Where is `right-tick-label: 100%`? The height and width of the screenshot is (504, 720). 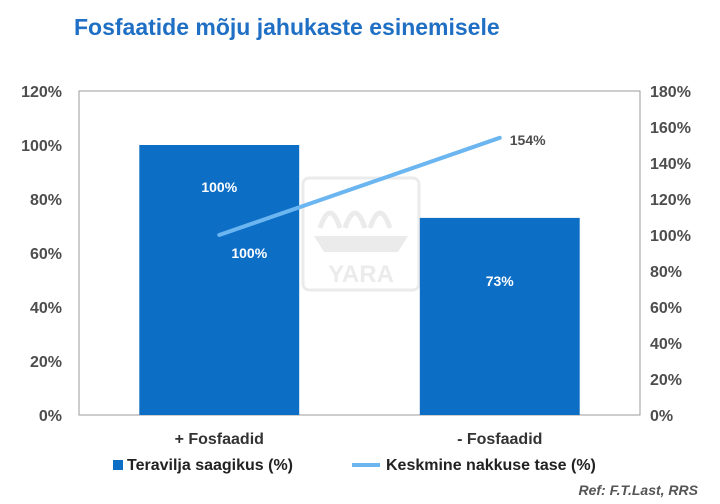
right-tick-label: 100% is located at coordinates (670, 236).